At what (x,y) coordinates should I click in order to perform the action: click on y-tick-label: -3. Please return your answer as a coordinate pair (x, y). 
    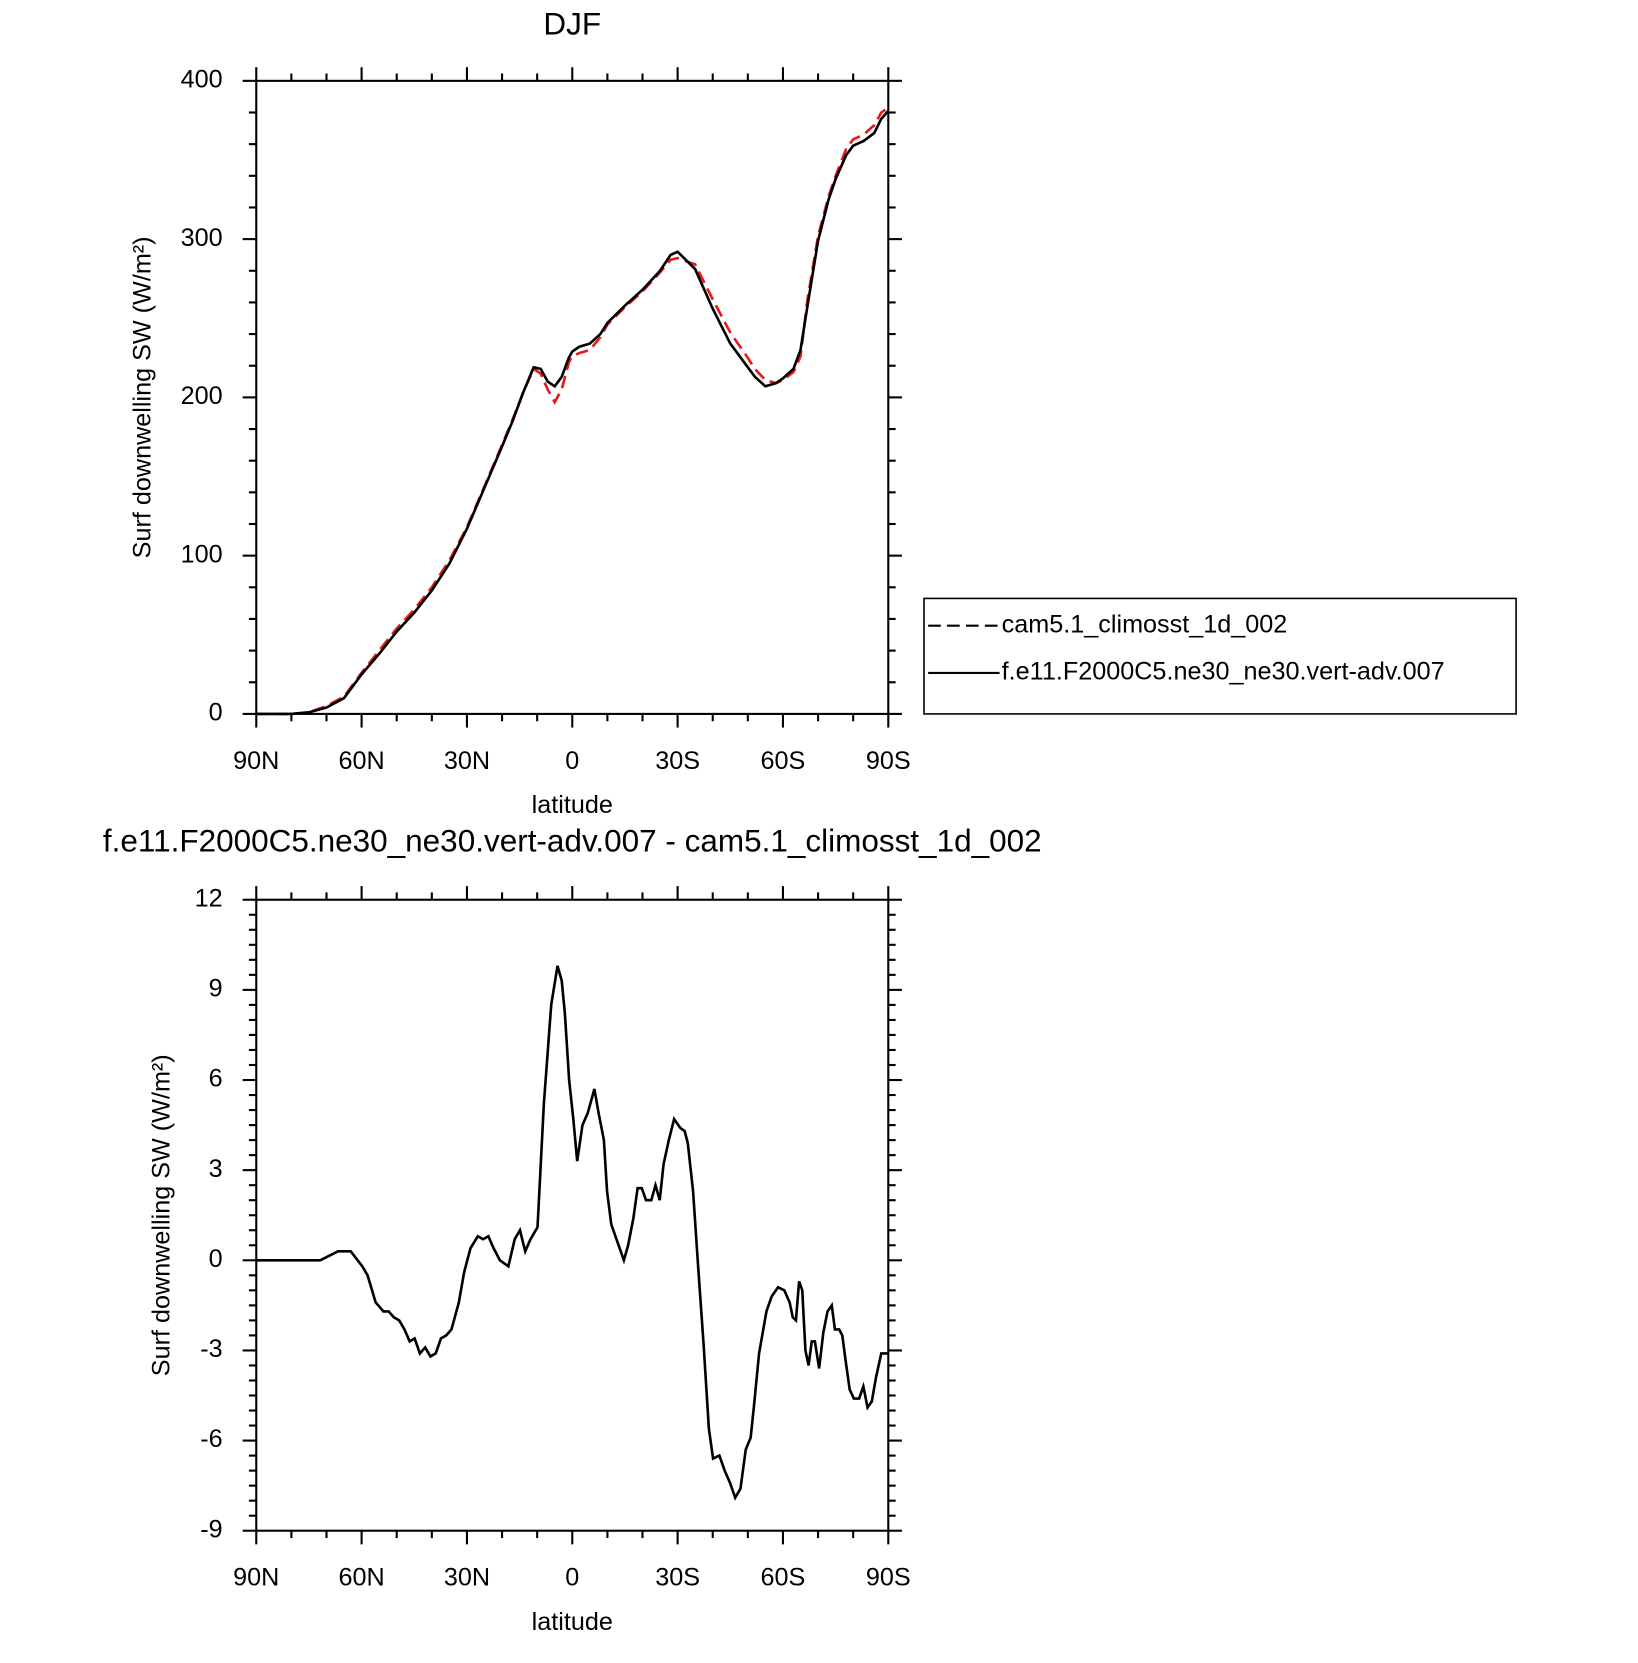
    Looking at the image, I should click on (211, 1349).